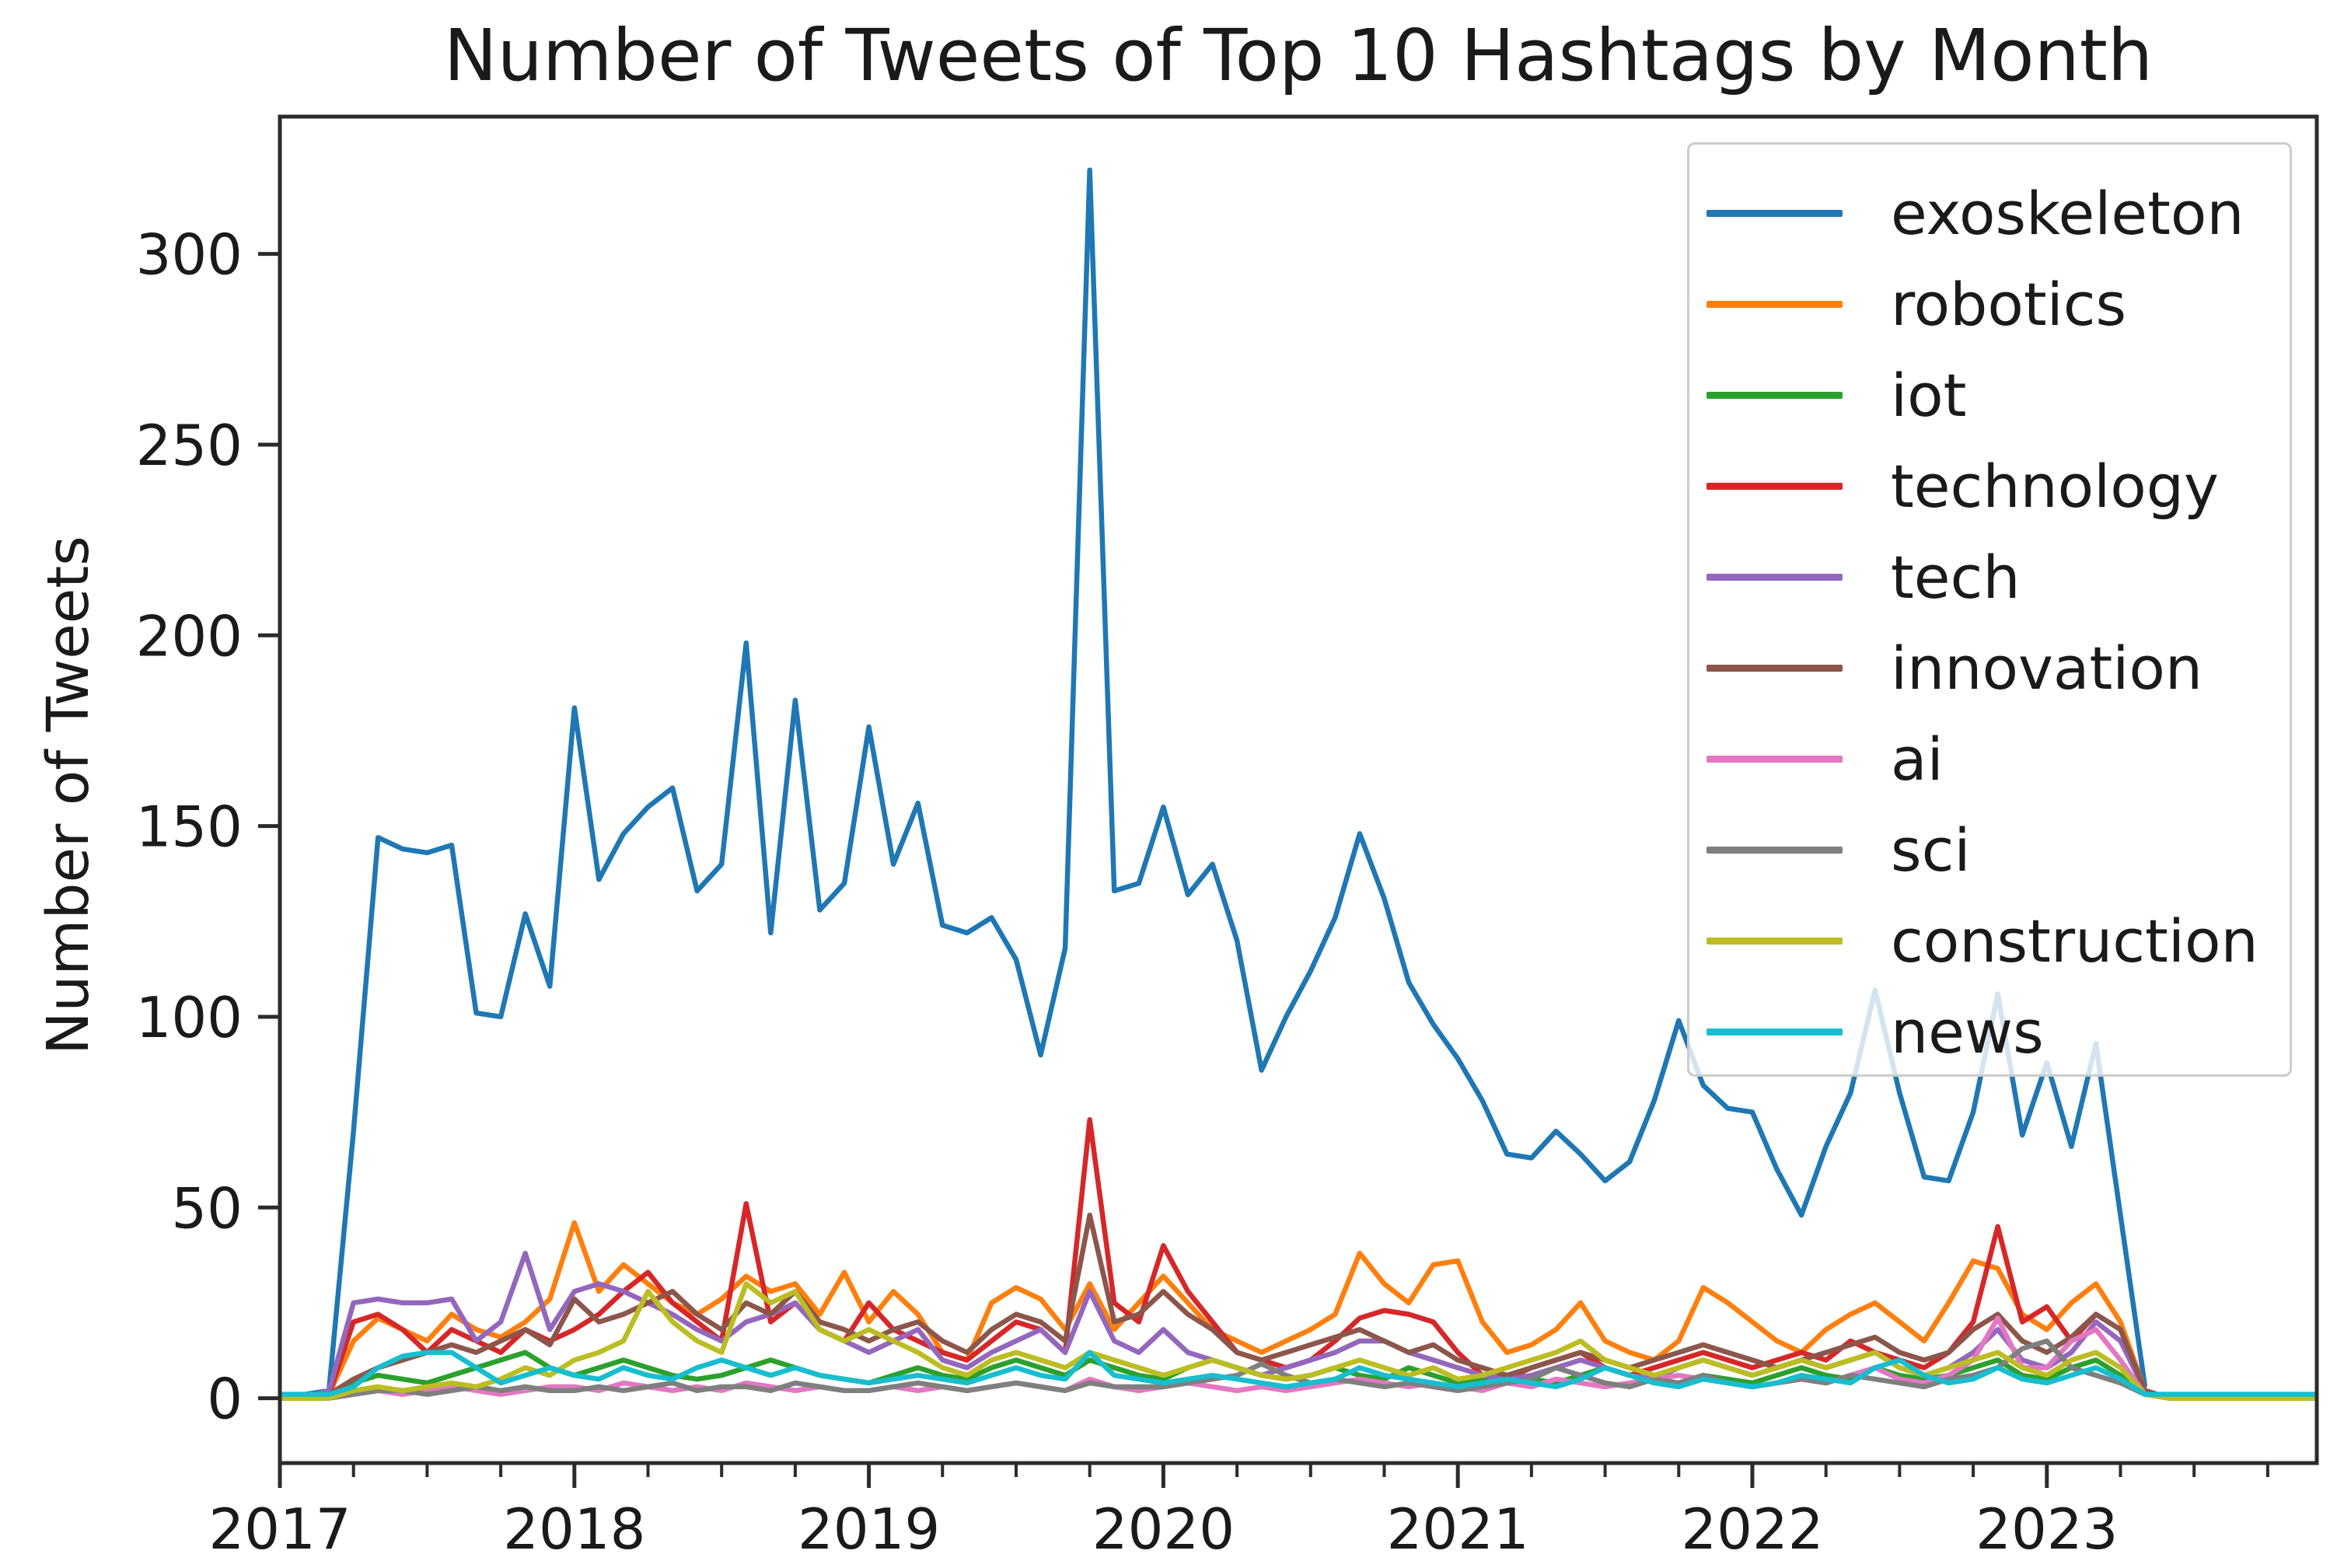  I want to click on legend-swatch-robotics, so click(1774, 304).